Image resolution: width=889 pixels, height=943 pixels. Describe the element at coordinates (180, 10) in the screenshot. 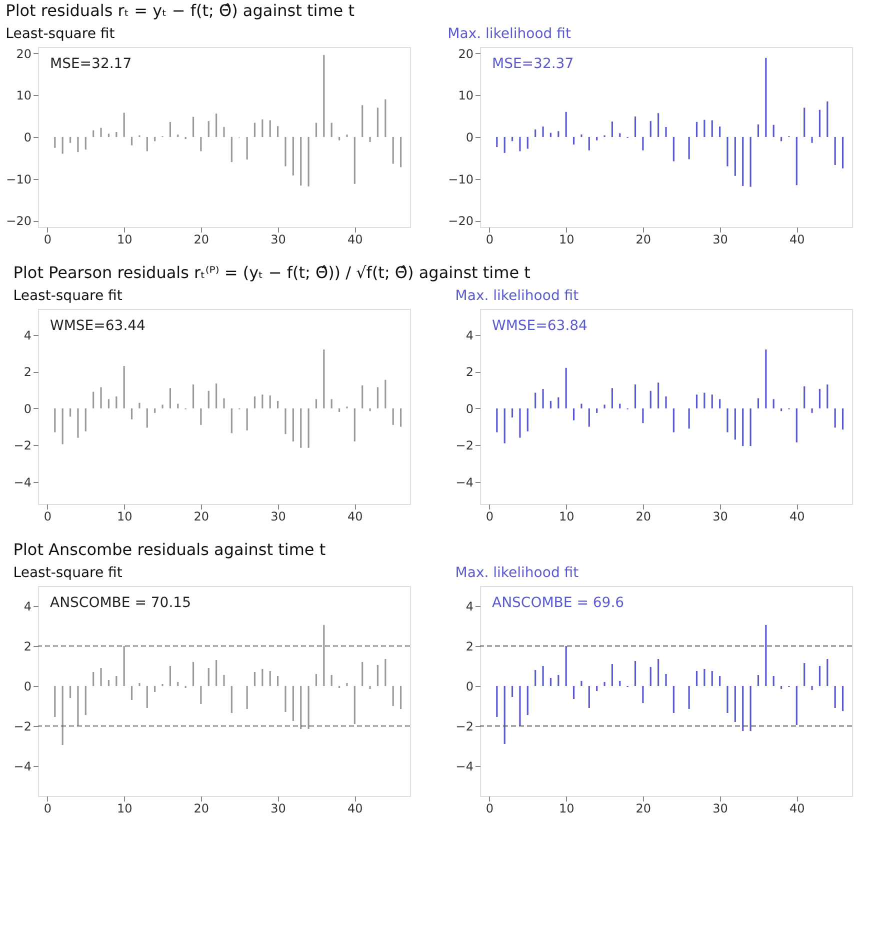

I see `chart-title: Plot residuals rₜ = yₜ − f(t; Θ̂) against time t` at that location.